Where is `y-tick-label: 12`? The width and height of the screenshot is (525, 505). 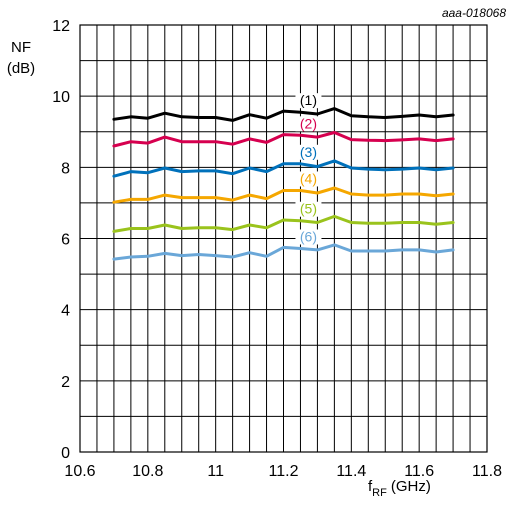 y-tick-label: 12 is located at coordinates (61, 26).